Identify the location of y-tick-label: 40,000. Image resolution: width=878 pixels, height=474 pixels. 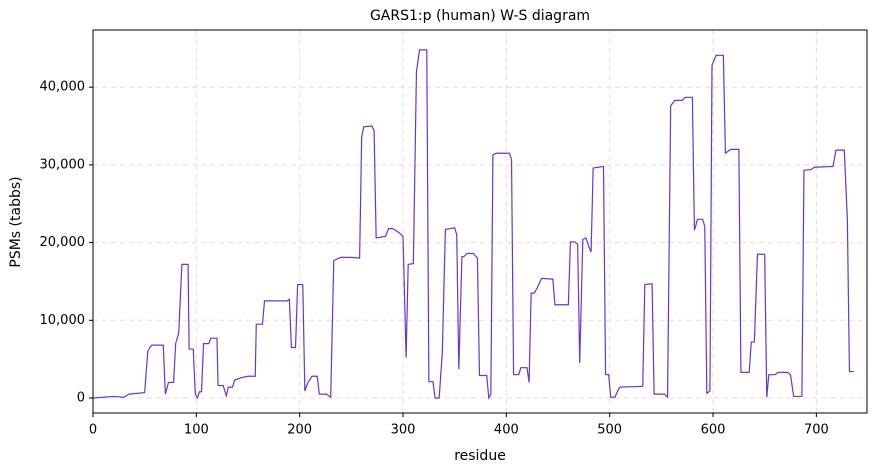
(63, 87).